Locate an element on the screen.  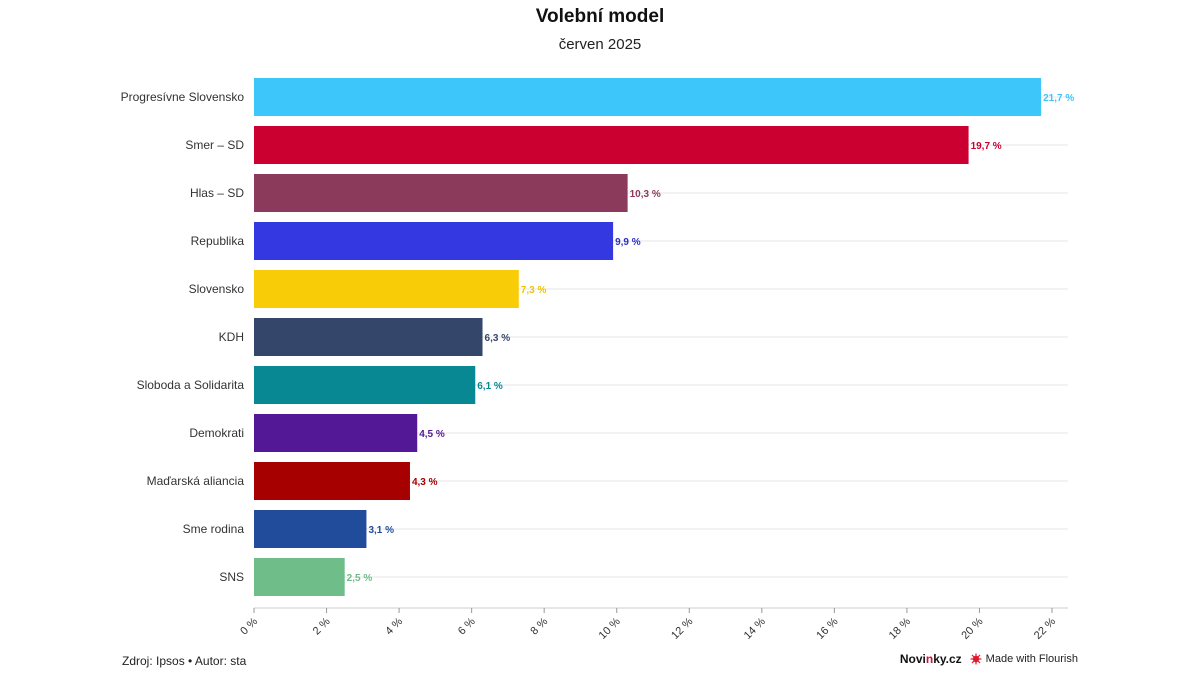
category-label: Slovensko is located at coordinates (217, 289).